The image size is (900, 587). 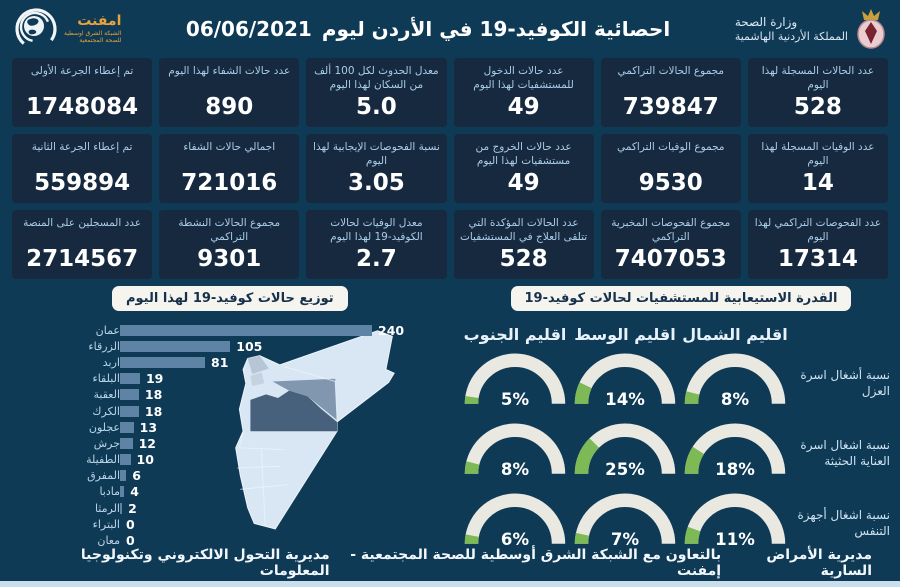 What do you see at coordinates (82, 92) in the screenshot?
I see `stat-card: تم إعطاء الجرعة الأولى 1748084` at bounding box center [82, 92].